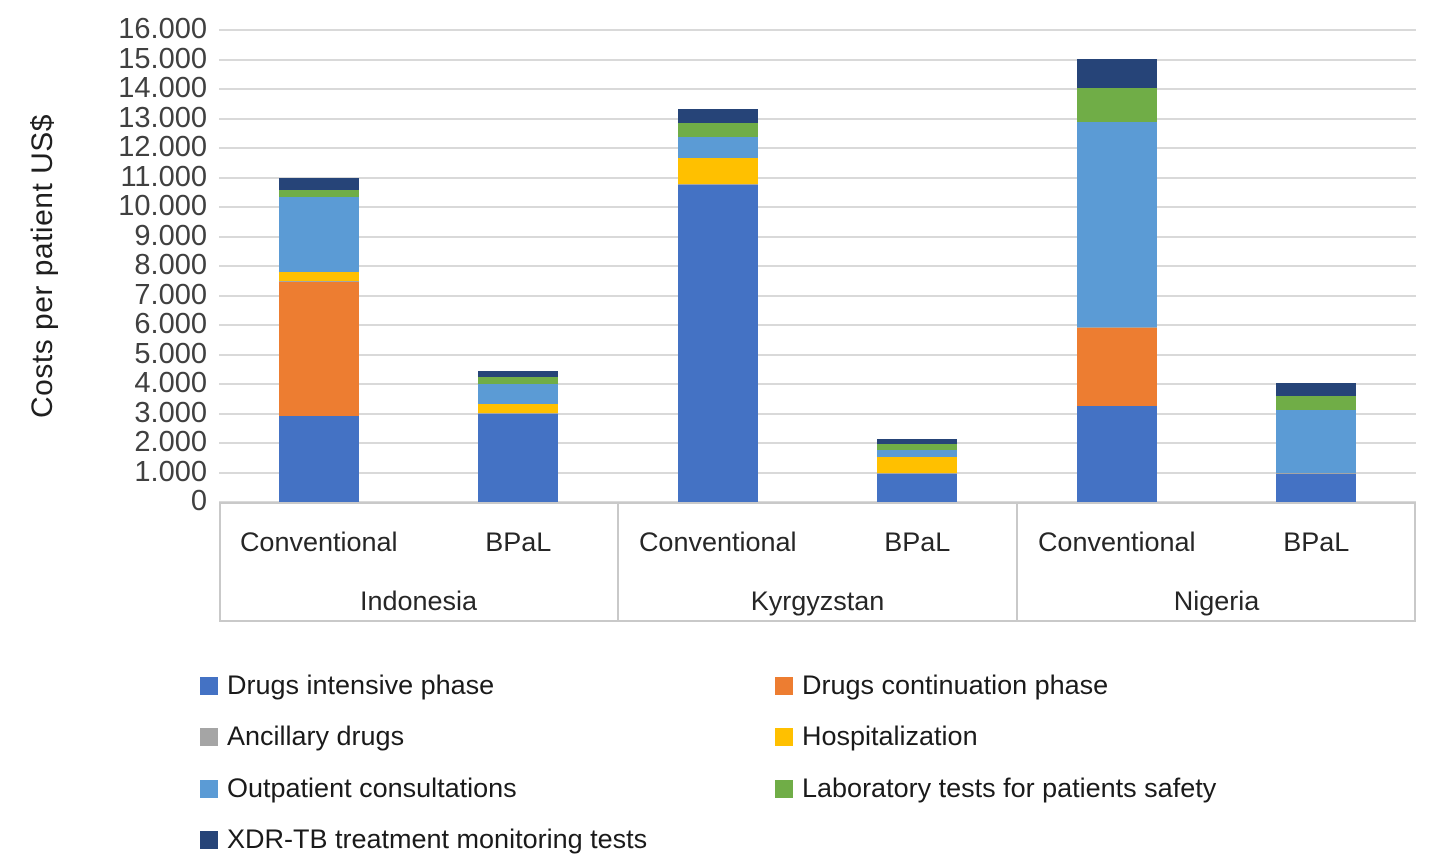 The height and width of the screenshot is (860, 1433). What do you see at coordinates (1009, 788) in the screenshot?
I see `legend-label: Laboratory tests for patients safety` at bounding box center [1009, 788].